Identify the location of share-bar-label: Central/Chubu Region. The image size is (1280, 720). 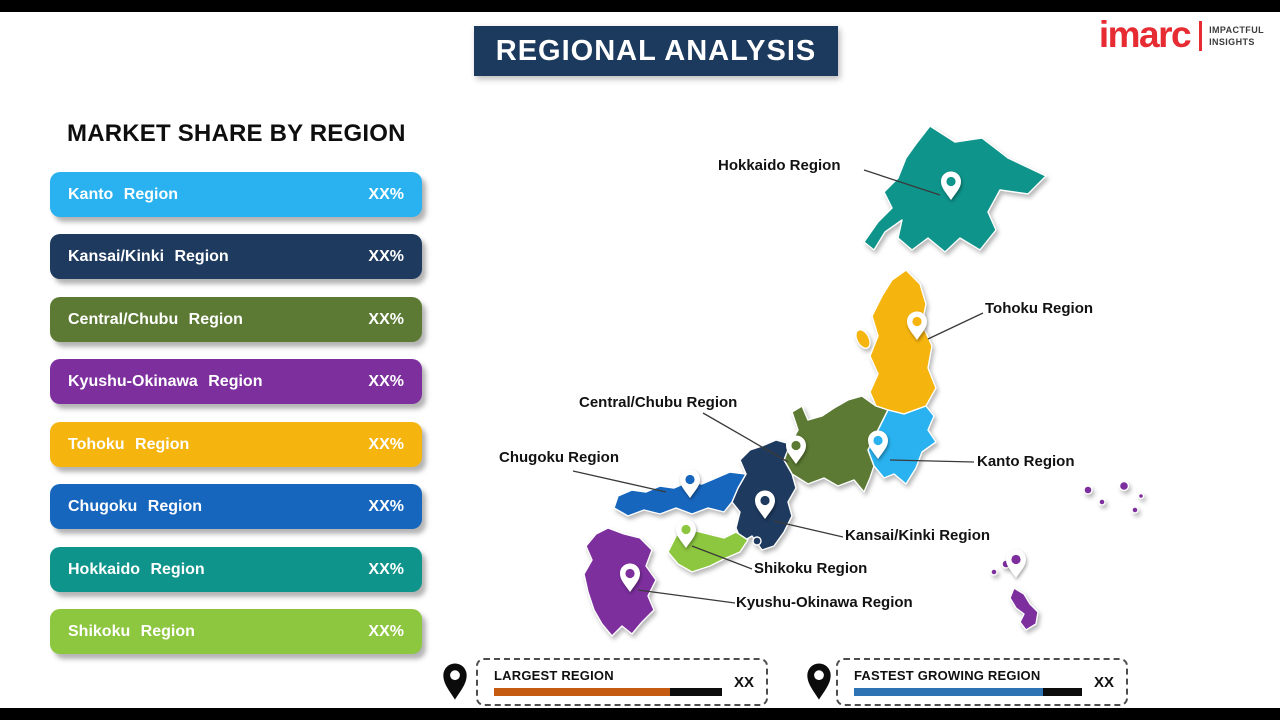
(155, 319).